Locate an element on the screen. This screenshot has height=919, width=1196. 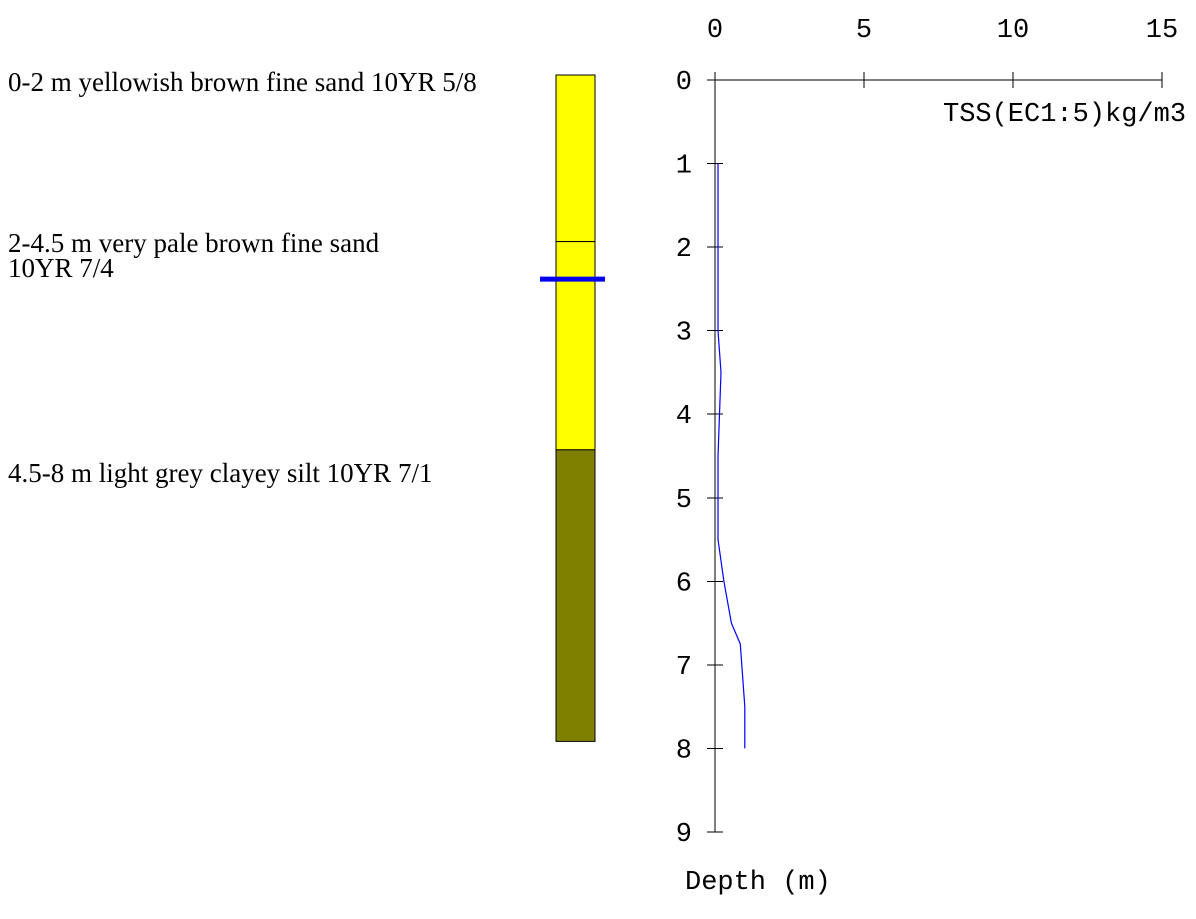
y-tick-label: 7 is located at coordinates (684, 668).